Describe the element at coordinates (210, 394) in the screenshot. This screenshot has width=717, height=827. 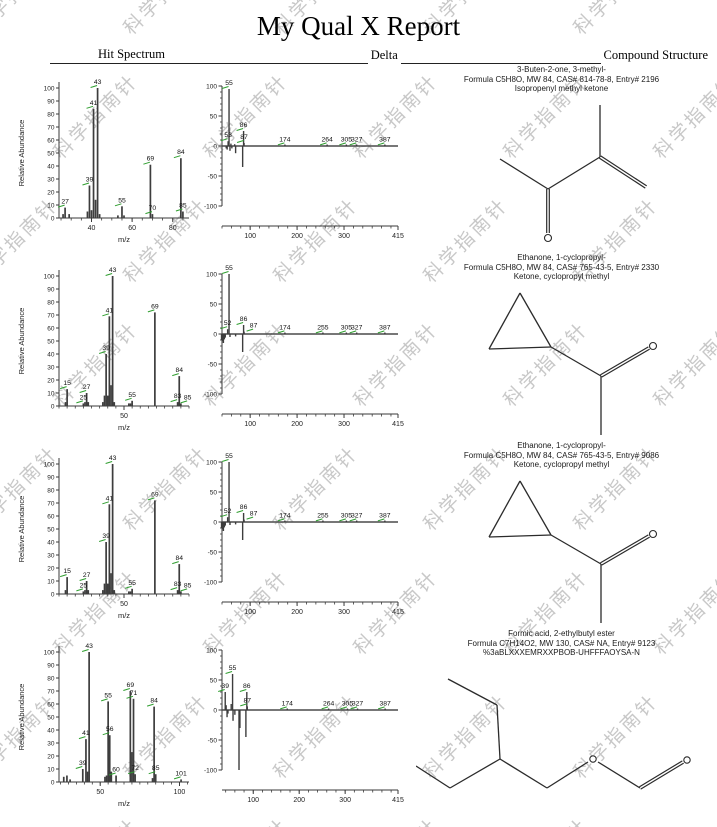
I see `svg-text: -100` at that location.